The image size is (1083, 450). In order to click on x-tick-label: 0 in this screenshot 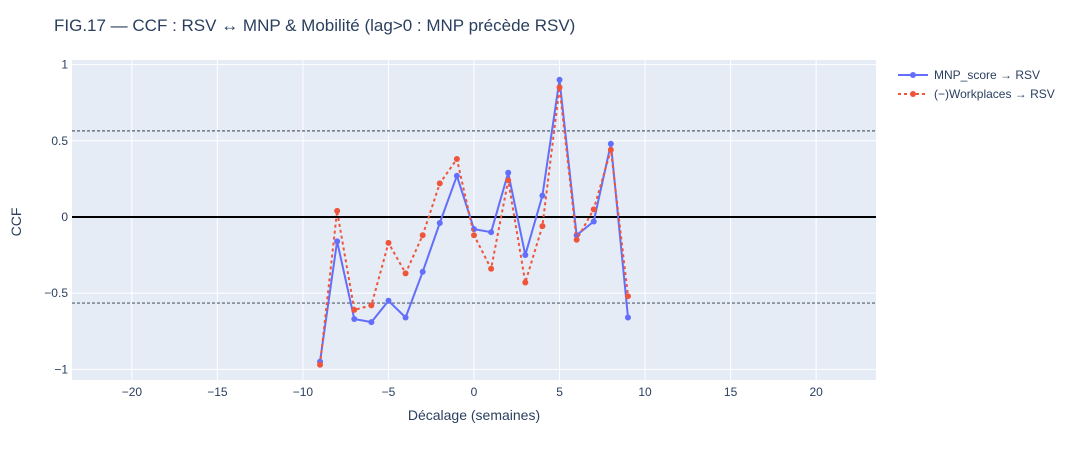, I will do `click(474, 392)`.